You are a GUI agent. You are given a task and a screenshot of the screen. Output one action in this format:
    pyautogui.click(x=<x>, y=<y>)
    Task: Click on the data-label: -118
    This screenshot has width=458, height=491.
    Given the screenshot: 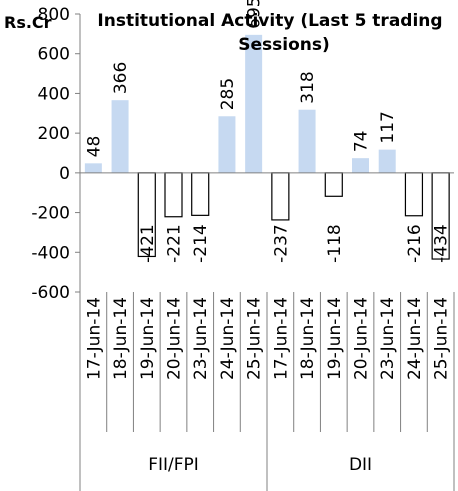 What is the action you would take?
    pyautogui.click(x=335, y=243)
    